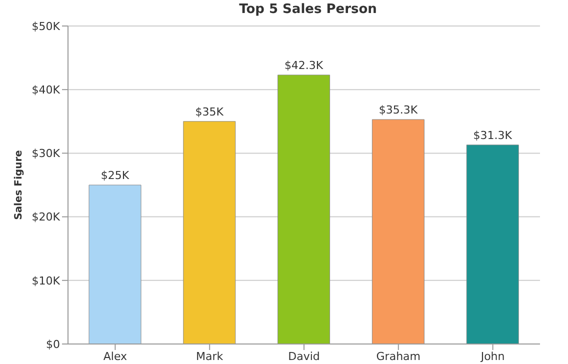  Describe the element at coordinates (492, 356) in the screenshot. I see `x-tick-label: John` at that location.